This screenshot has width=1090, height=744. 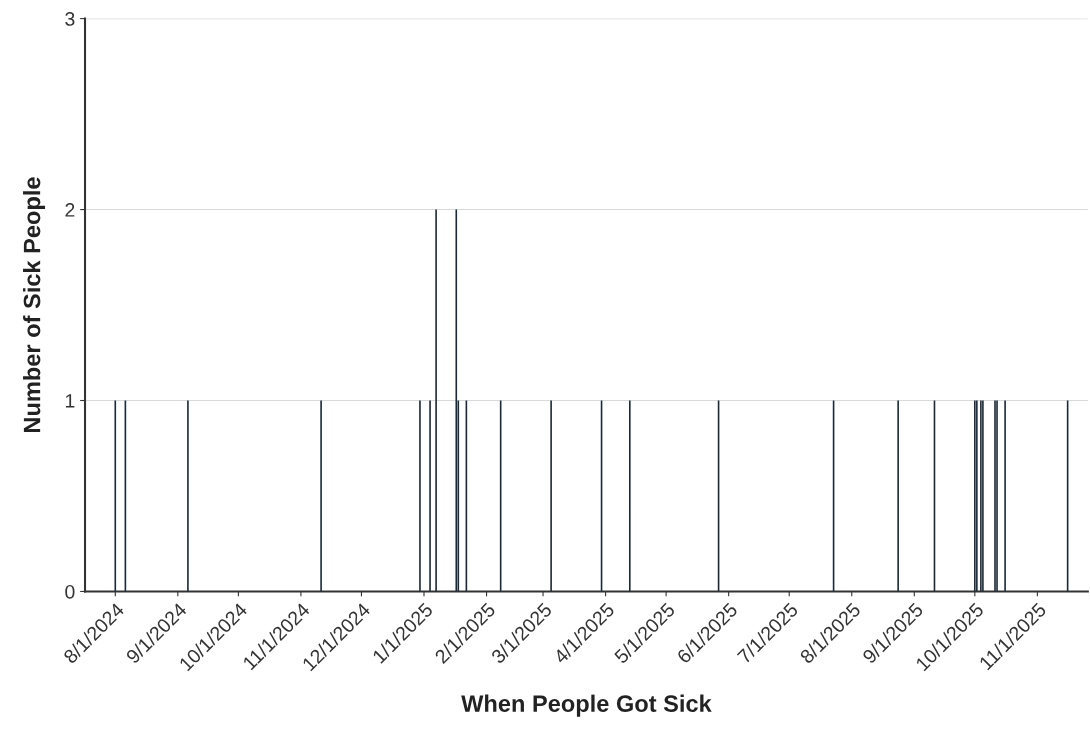 What do you see at coordinates (34, 305) in the screenshot?
I see `y-axis-title: Number of Sick People` at bounding box center [34, 305].